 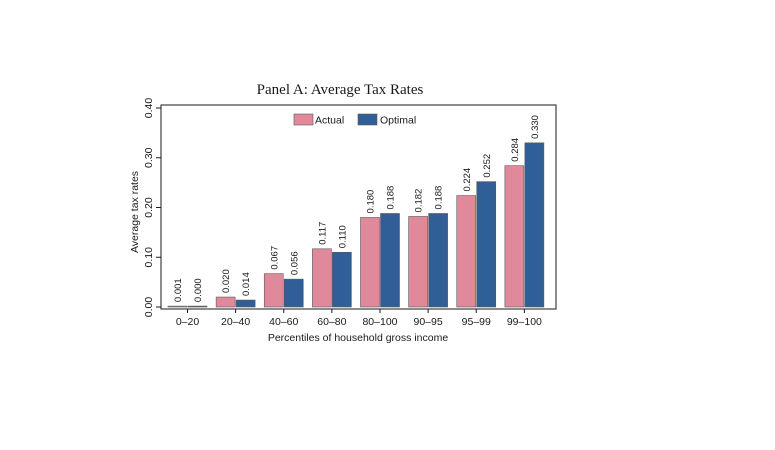 I want to click on data-label: 0.224, so click(x=467, y=180).